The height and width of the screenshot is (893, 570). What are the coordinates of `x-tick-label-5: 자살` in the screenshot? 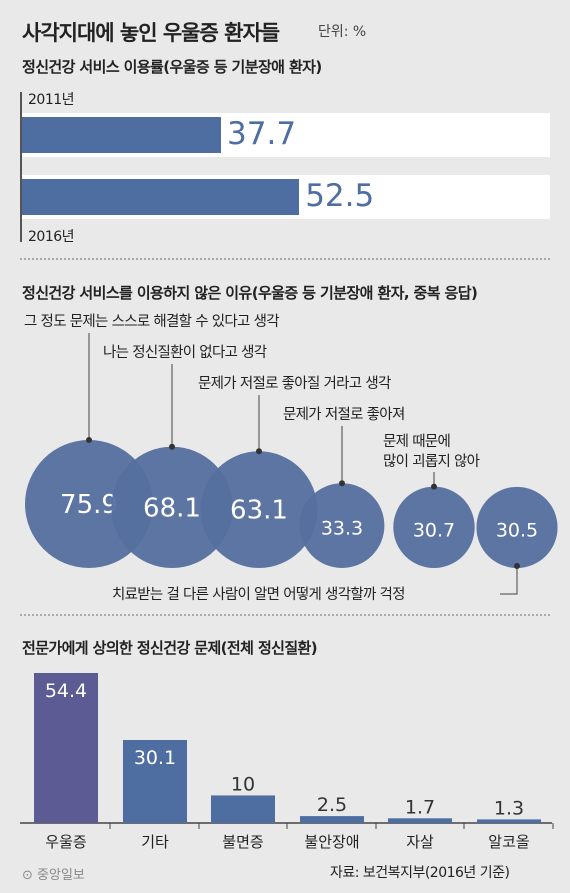 It's located at (420, 842).